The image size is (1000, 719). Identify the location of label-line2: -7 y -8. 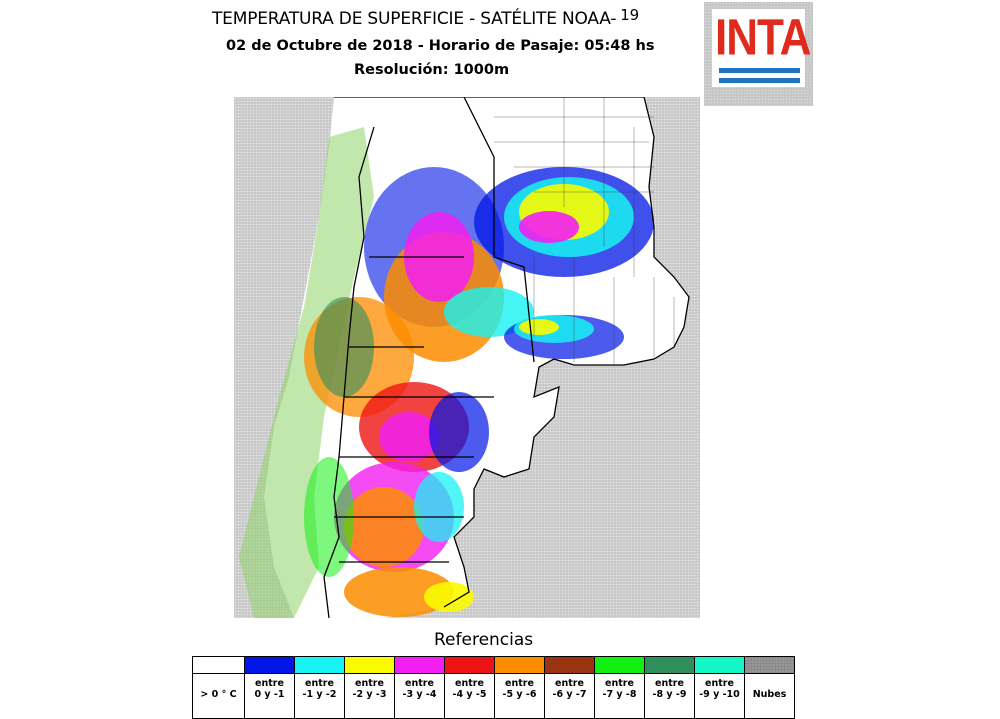
(619, 694).